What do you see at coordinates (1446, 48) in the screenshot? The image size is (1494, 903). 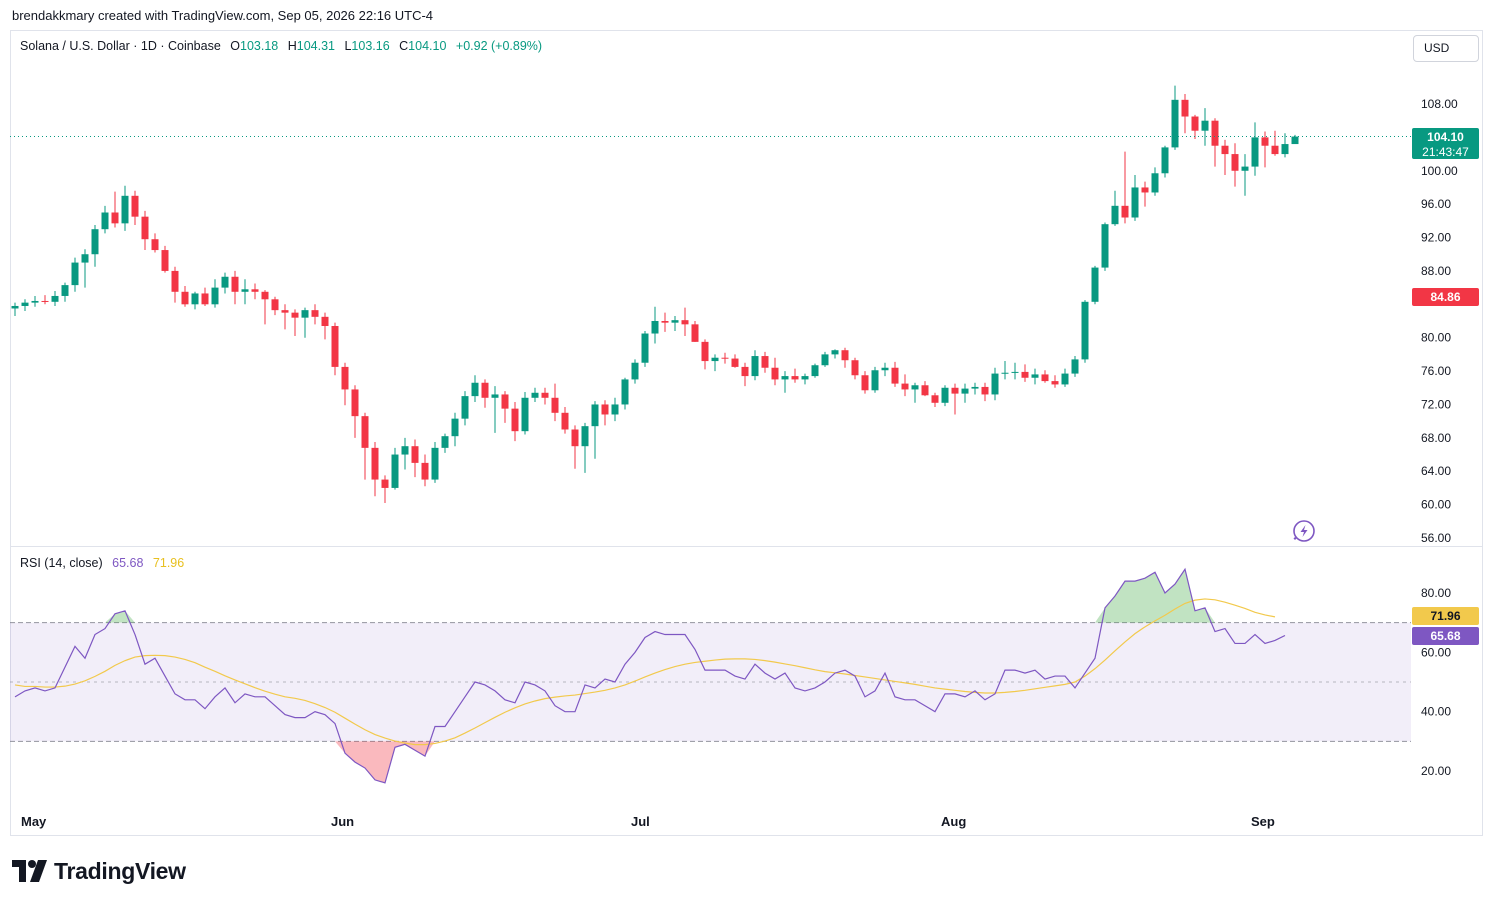 I see `currency-button: USD` at bounding box center [1446, 48].